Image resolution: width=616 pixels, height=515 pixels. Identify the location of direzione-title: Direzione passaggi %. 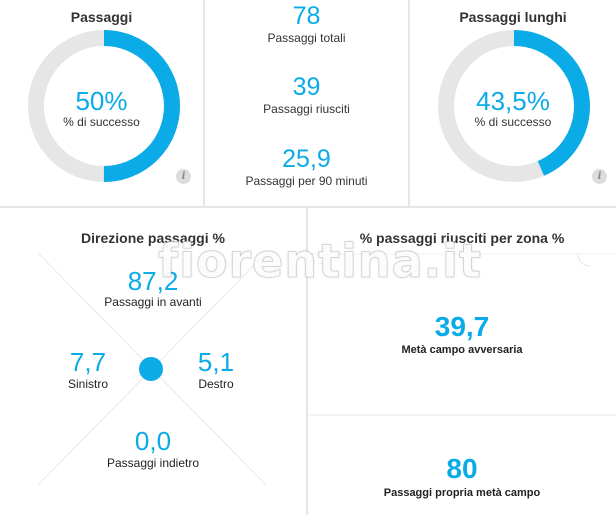
(153, 238).